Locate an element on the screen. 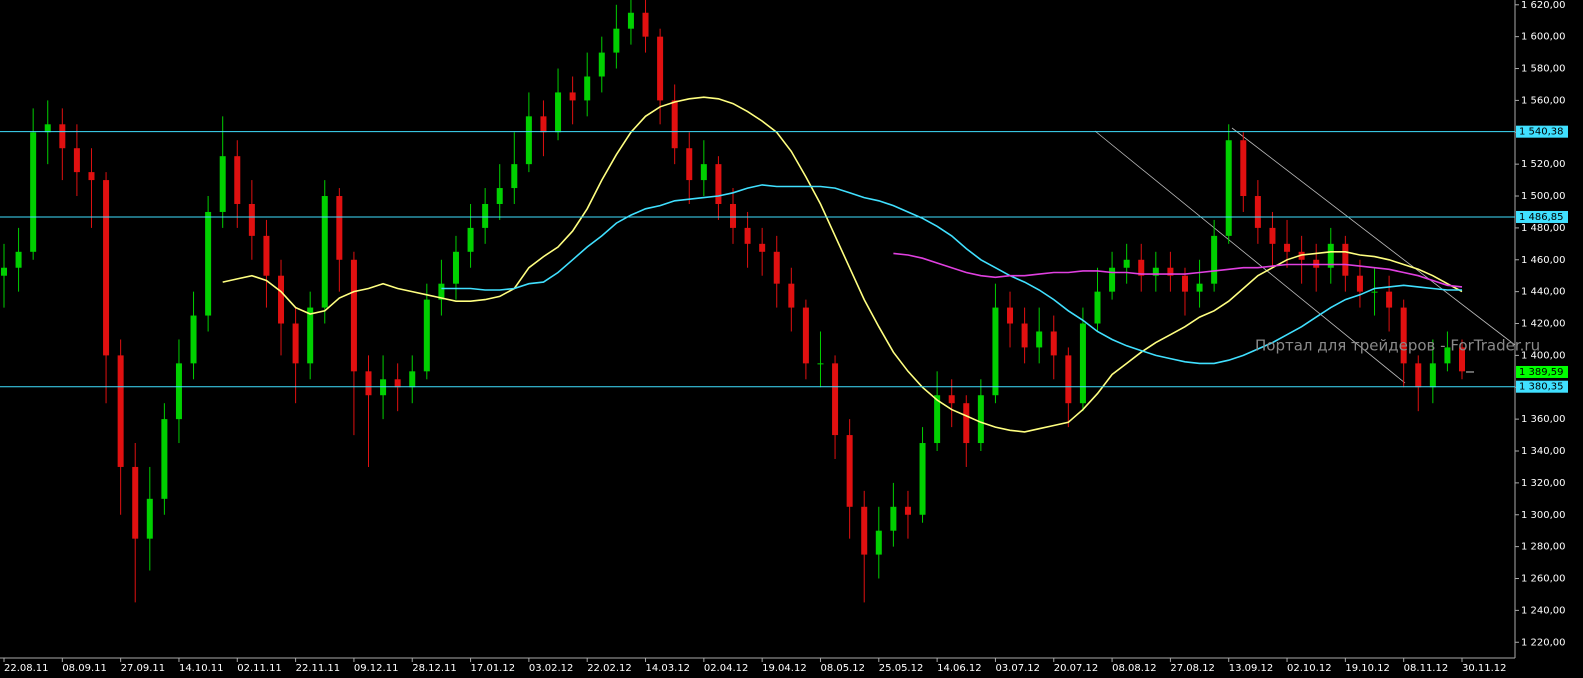 This screenshot has height=678, width=1583. y-tick-label: 1 440,00 is located at coordinates (1543, 292).